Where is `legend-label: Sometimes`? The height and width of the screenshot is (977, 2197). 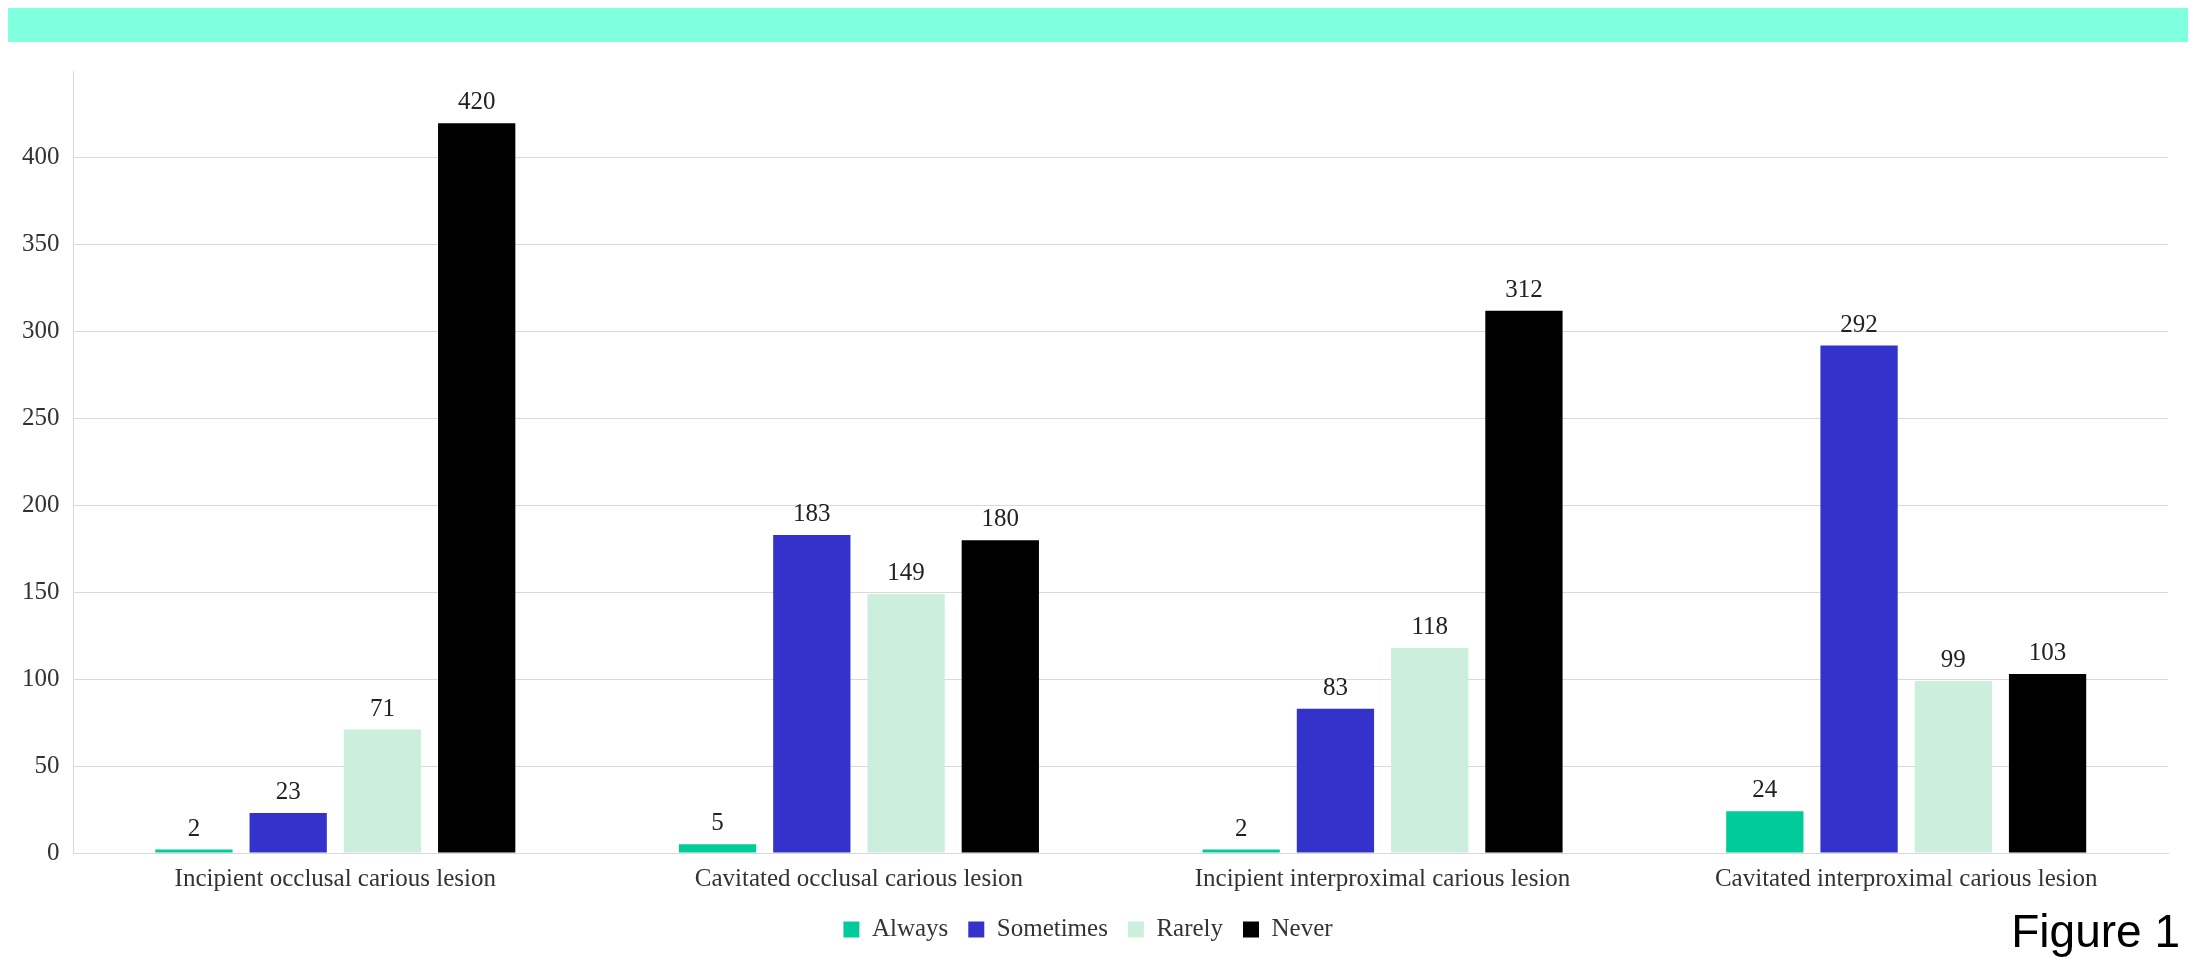
legend-label: Sometimes is located at coordinates (1052, 928).